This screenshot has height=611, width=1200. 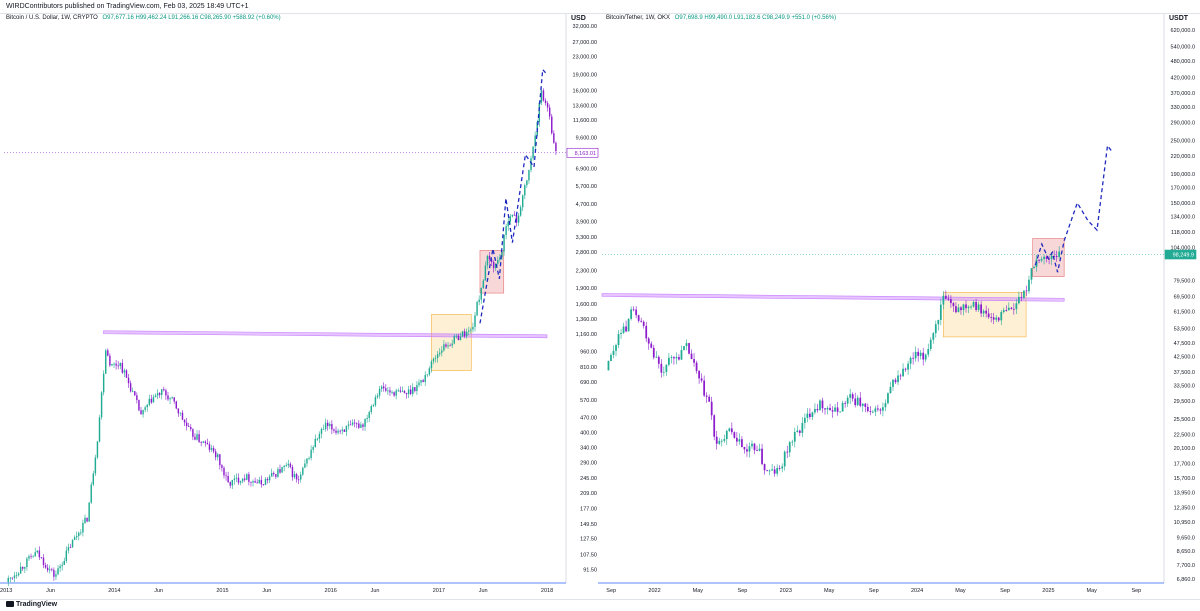 I want to click on left-symbol-title: Bitcoin / U.S. Dollar, 1W, CRYPTO, so click(x=52, y=18).